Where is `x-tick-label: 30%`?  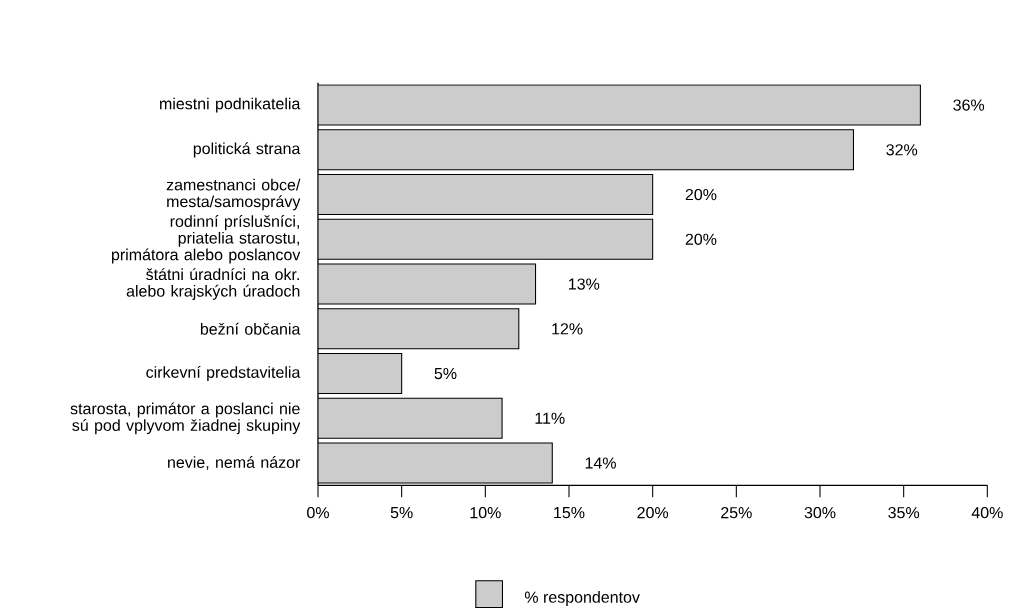 x-tick-label: 30% is located at coordinates (820, 512).